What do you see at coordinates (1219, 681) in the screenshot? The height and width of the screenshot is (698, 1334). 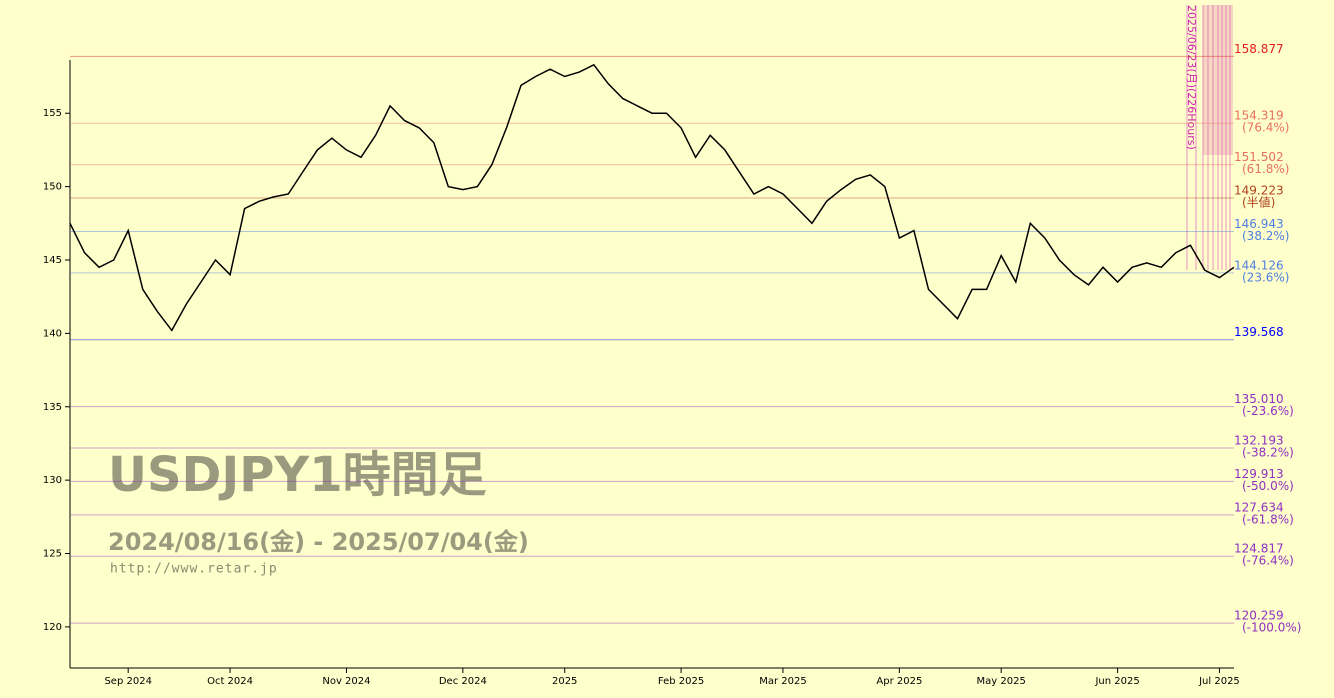 I see `x-tick-label: Jul 2025` at bounding box center [1219, 681].